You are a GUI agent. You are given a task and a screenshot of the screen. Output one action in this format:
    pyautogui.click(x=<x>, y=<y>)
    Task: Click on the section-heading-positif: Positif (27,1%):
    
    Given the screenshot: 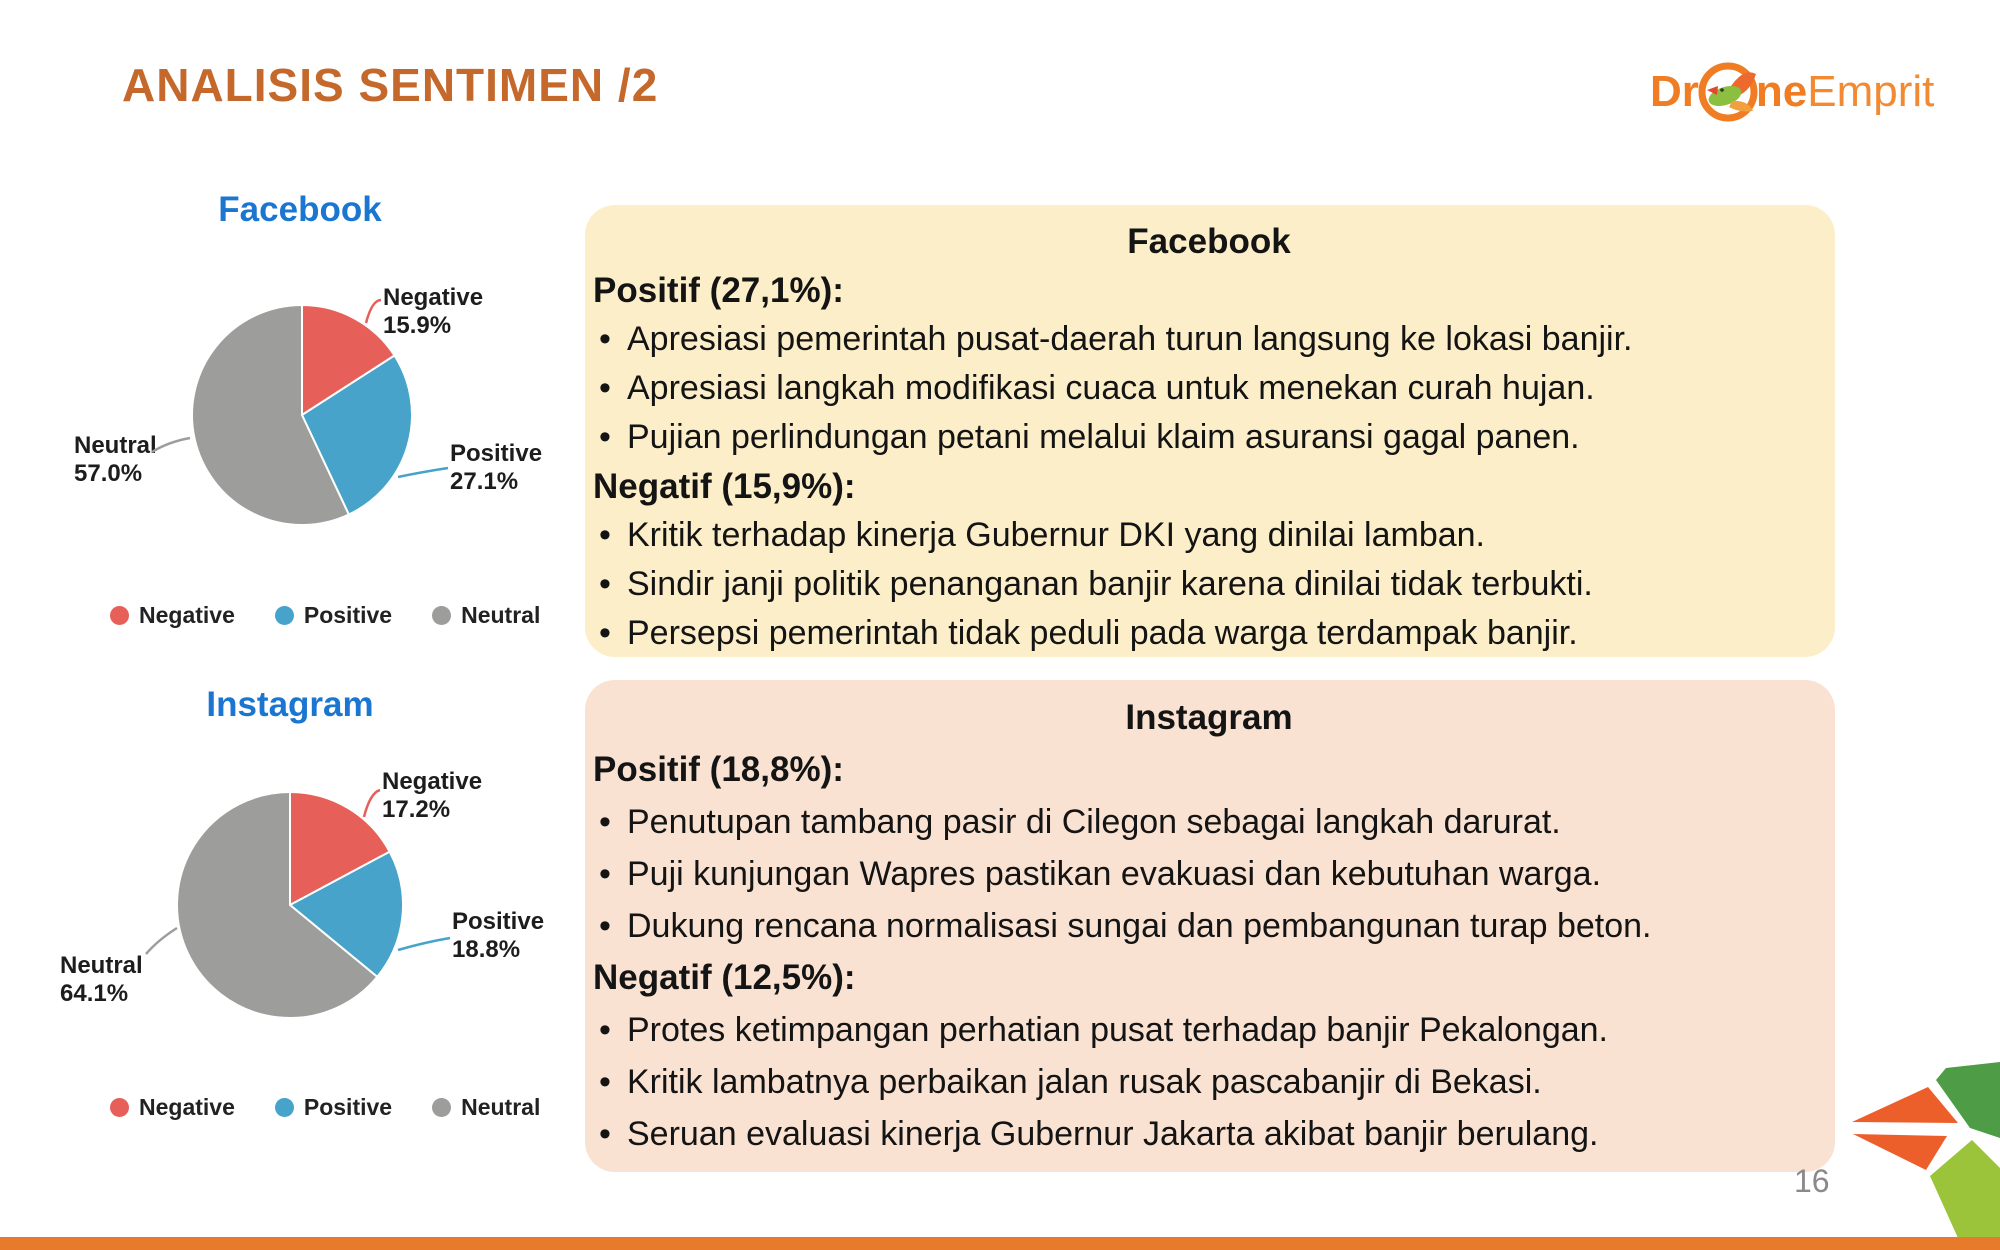 What is the action you would take?
    pyautogui.click(x=718, y=290)
    